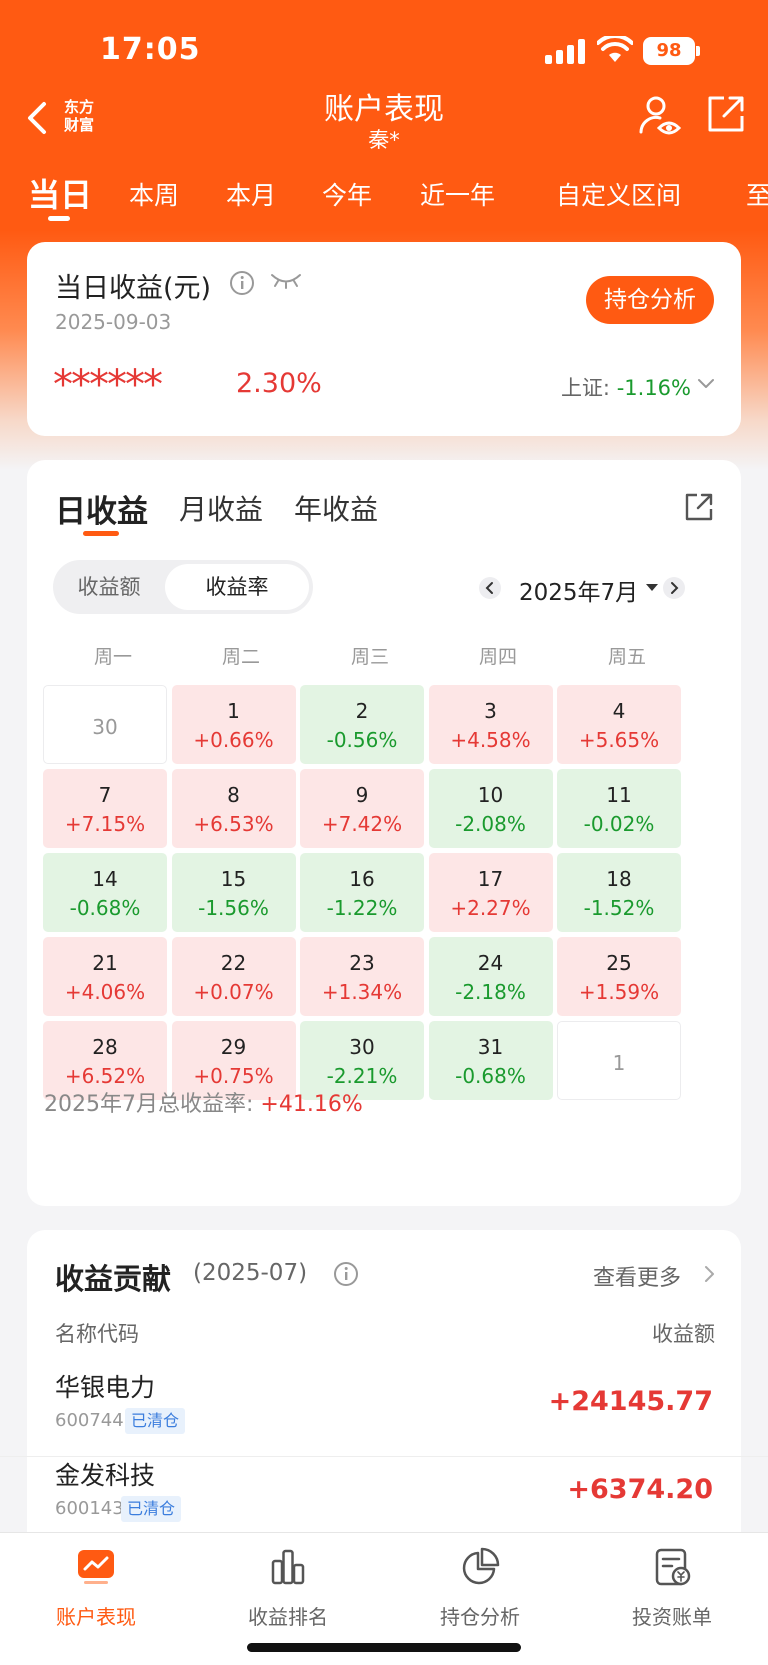  What do you see at coordinates (78, 116) in the screenshot?
I see `app-logo: 东方 财富` at bounding box center [78, 116].